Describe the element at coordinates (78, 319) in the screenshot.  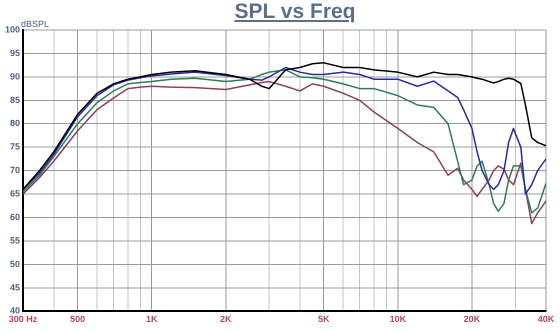
I see `x-tick-label: 500` at that location.